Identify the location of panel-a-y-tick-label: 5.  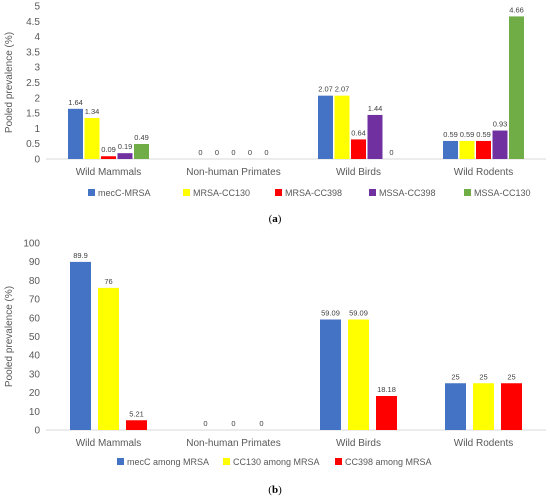
(37, 7).